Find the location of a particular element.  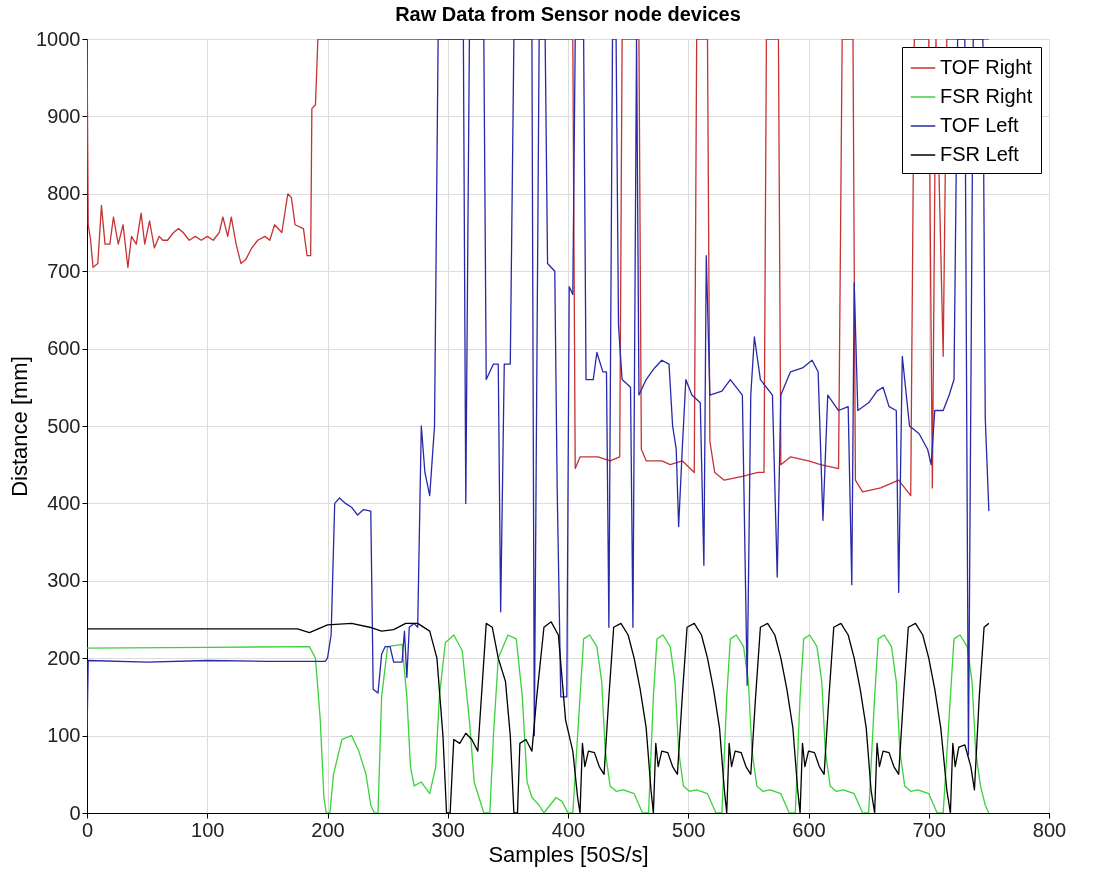

y-tick-label: 700 is located at coordinates (64, 270).